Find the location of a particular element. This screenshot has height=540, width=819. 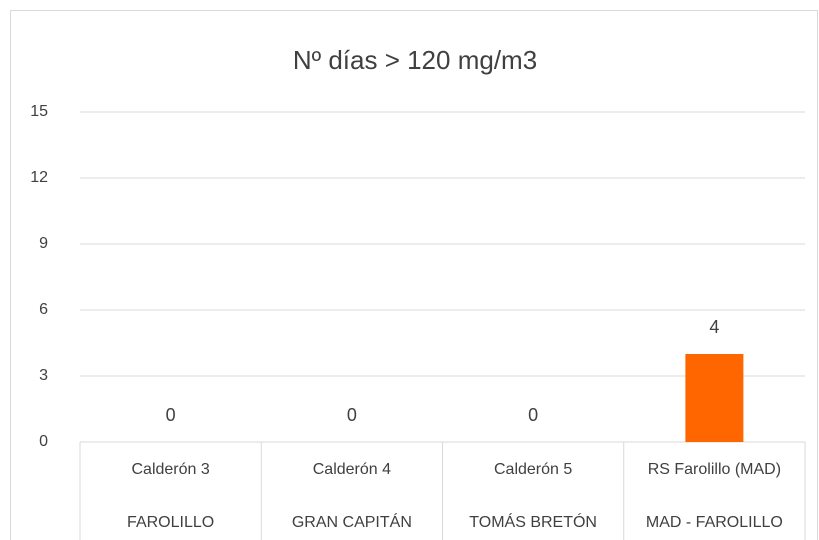

y-tick-label: 6 is located at coordinates (43, 309).